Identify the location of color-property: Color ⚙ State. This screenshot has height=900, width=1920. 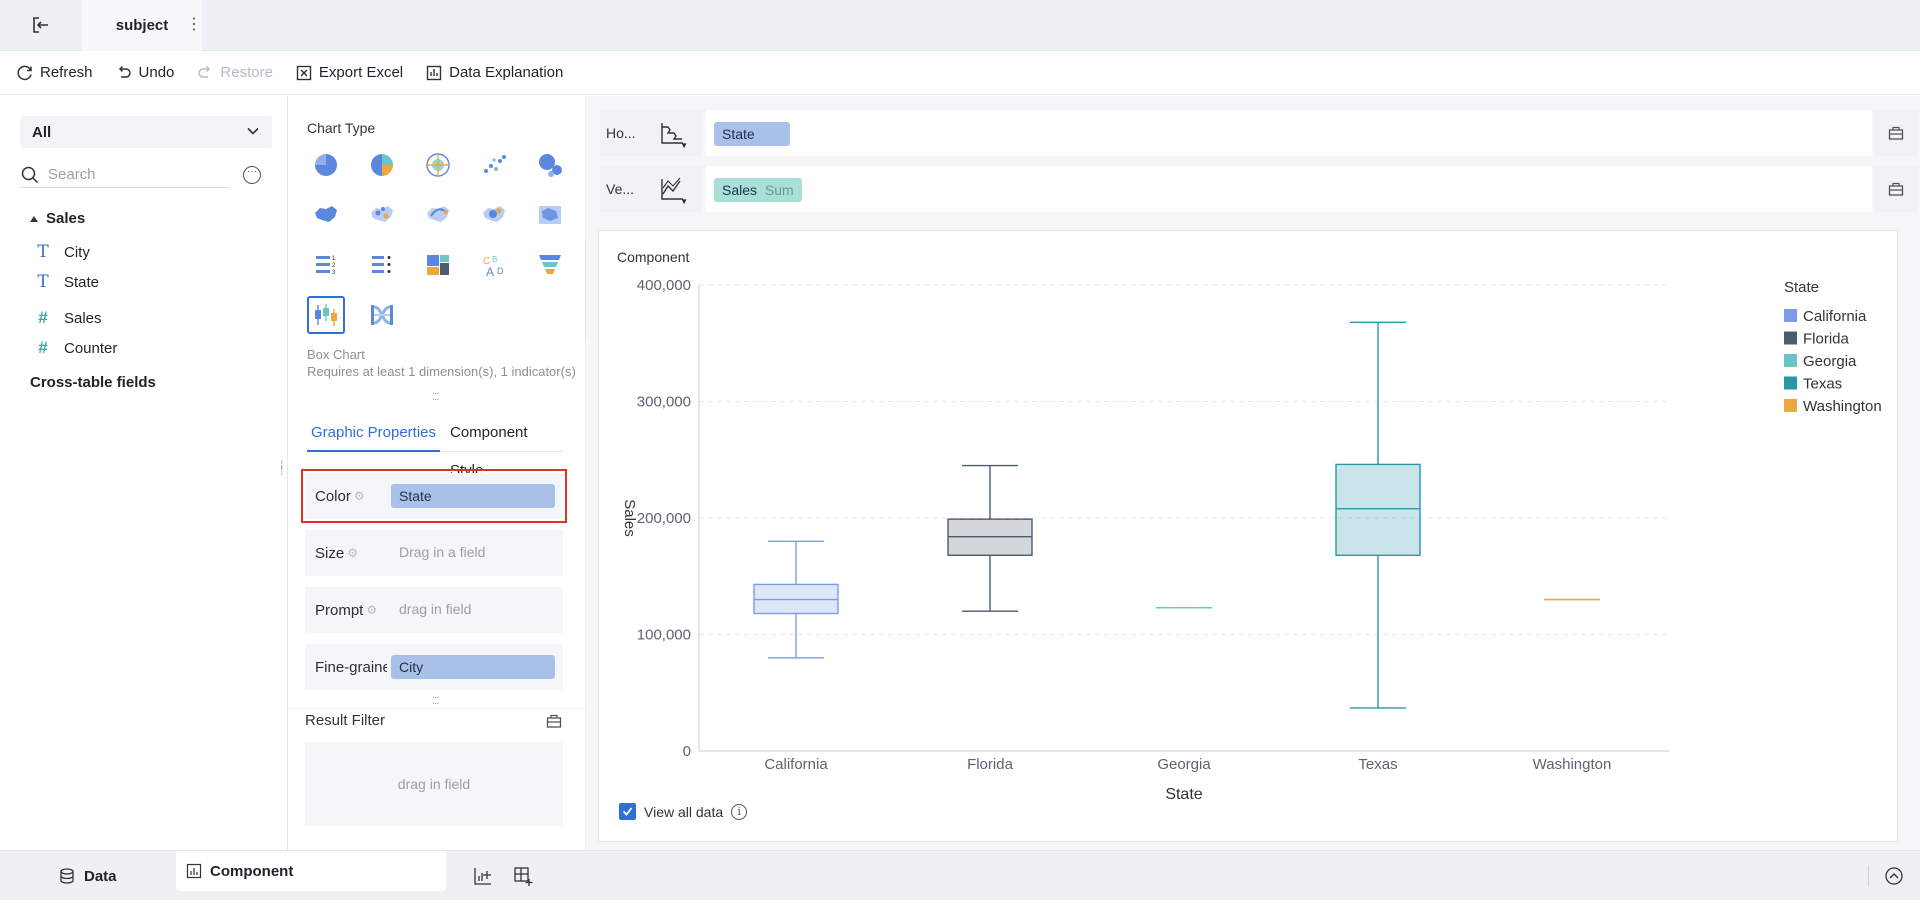
(434, 496).